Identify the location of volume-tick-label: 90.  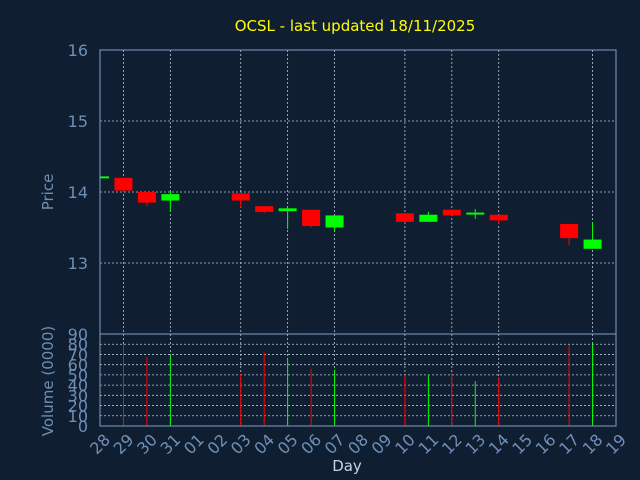
(78, 334).